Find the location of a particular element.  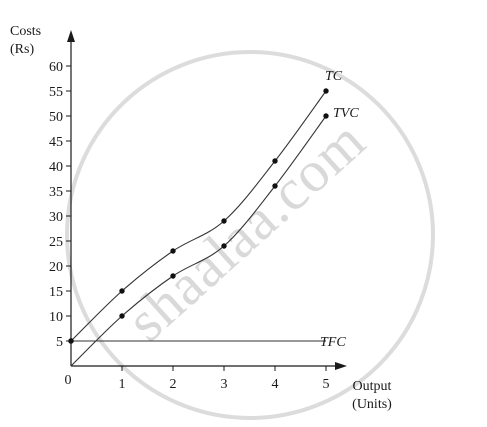

x-axis-title-line: Output is located at coordinates (372, 386).